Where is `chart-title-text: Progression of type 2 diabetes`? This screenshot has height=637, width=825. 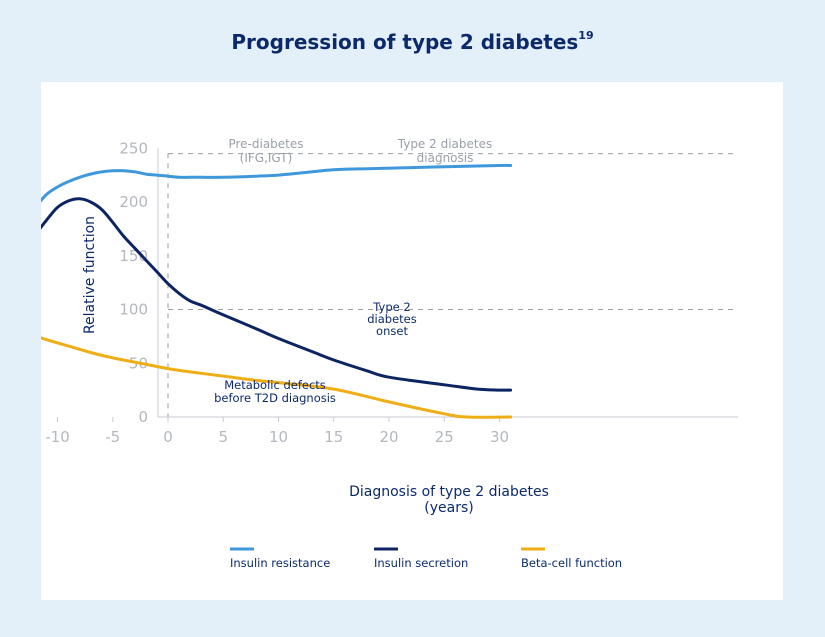 chart-title-text: Progression of type 2 diabetes is located at coordinates (405, 42).